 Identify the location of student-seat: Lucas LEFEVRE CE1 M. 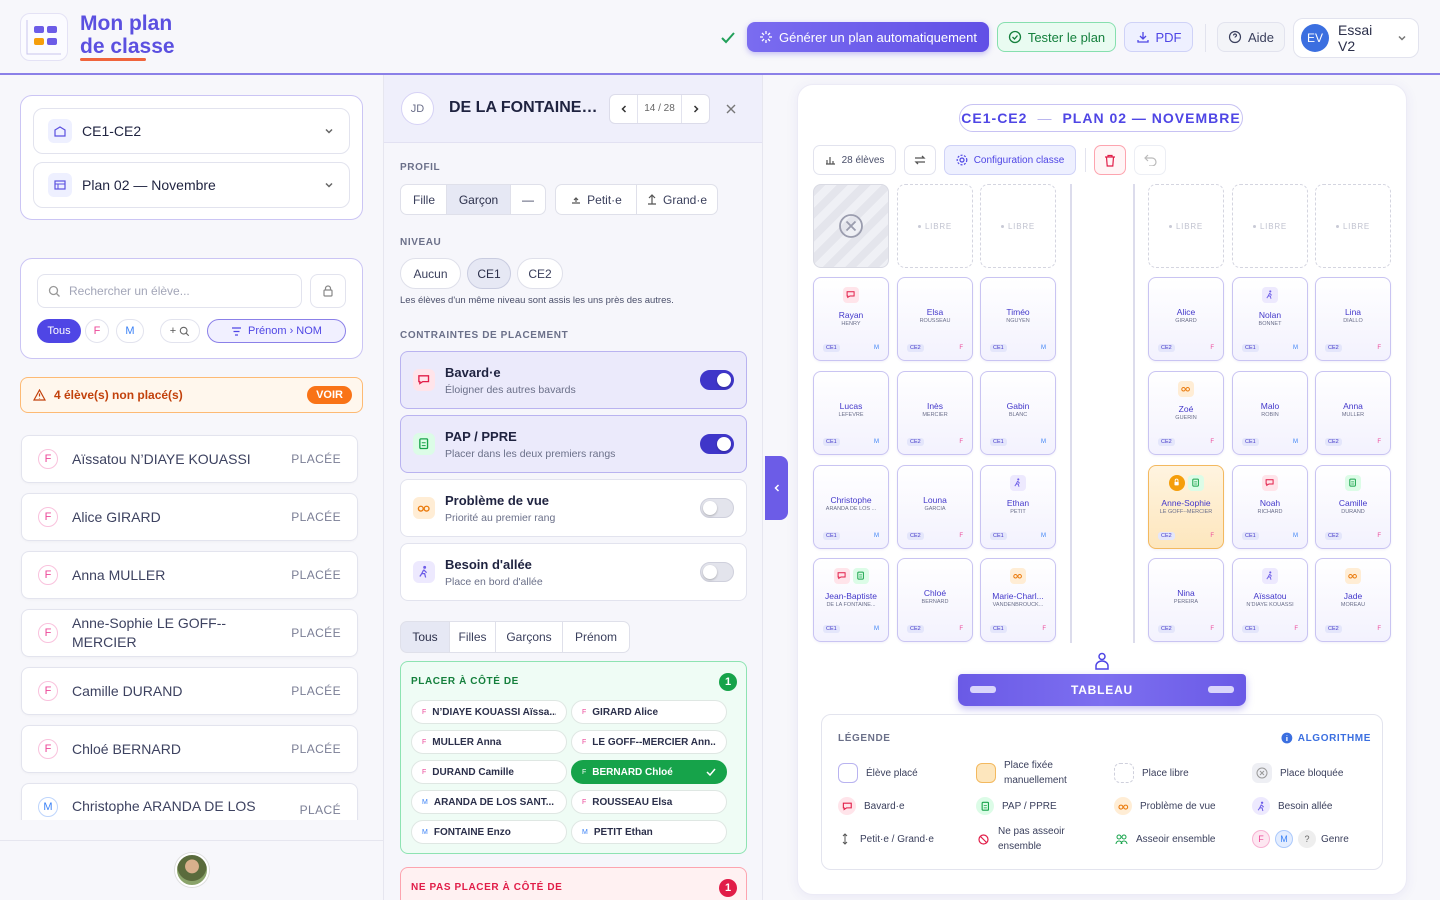
(851, 413).